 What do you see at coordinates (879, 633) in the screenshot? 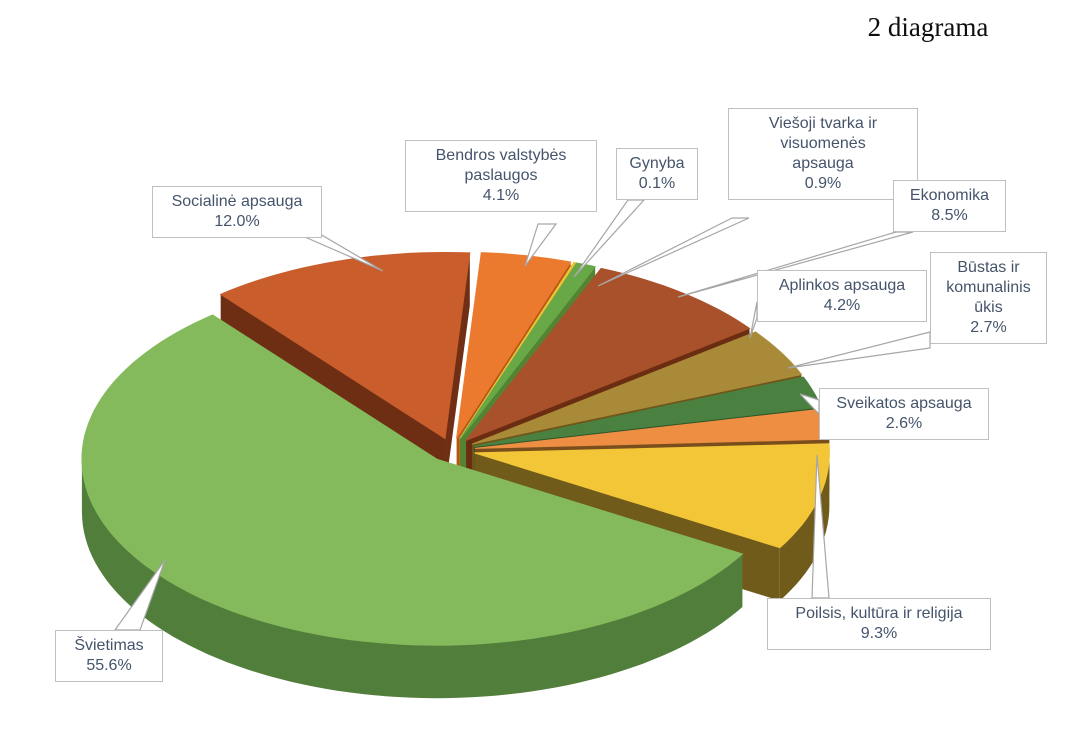
I see `label-percent: 9.3%` at bounding box center [879, 633].